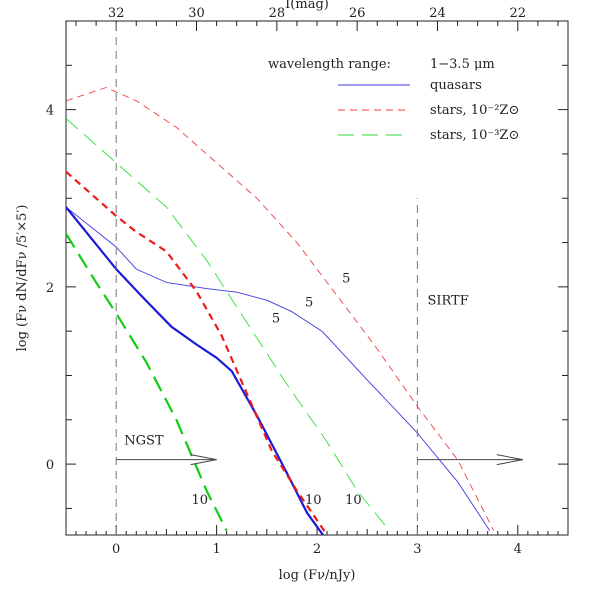 This screenshot has height=599, width=599. What do you see at coordinates (518, 13) in the screenshot?
I see `x2-tick-label: 22` at bounding box center [518, 13].